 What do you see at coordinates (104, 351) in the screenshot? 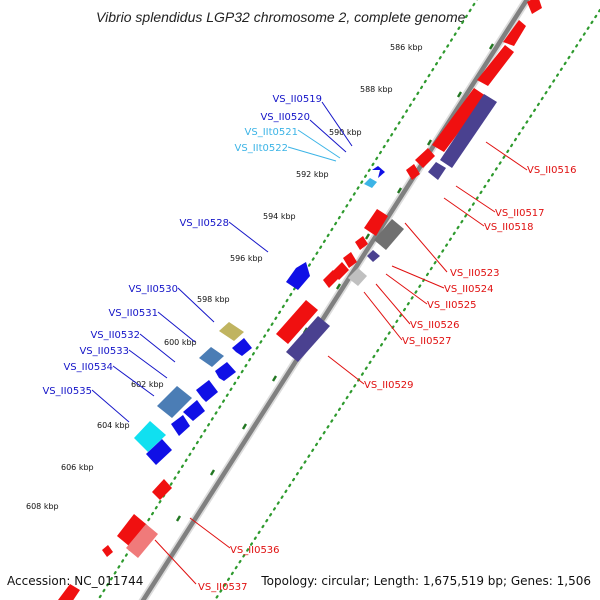
I see `gene-label: VS_II0533` at bounding box center [104, 351].